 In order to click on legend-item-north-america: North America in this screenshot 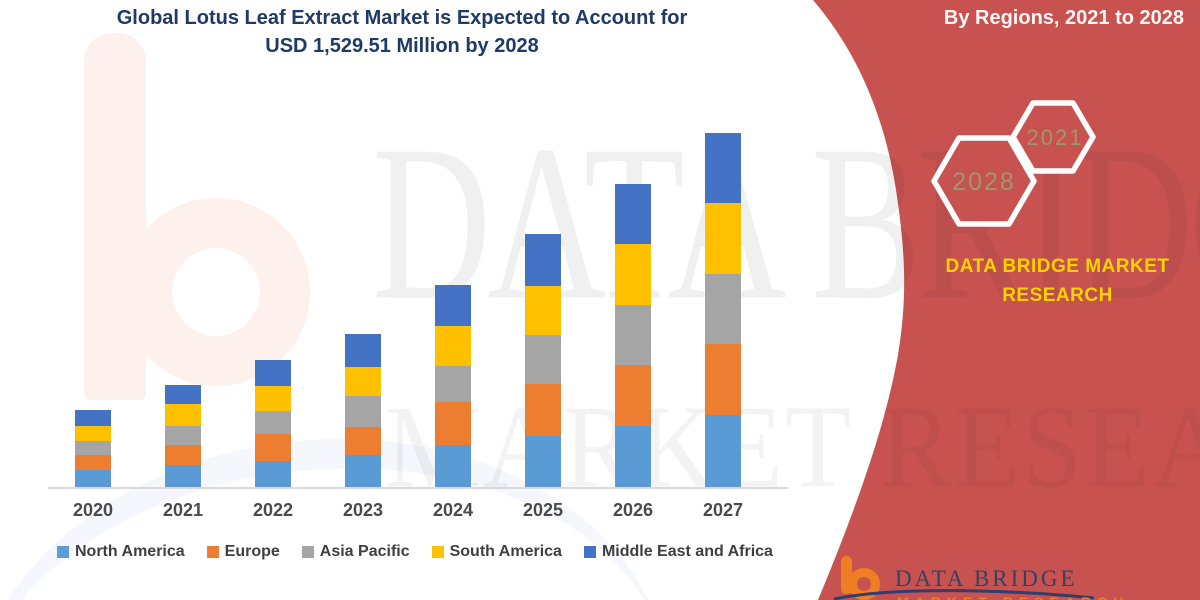, I will do `click(121, 552)`.